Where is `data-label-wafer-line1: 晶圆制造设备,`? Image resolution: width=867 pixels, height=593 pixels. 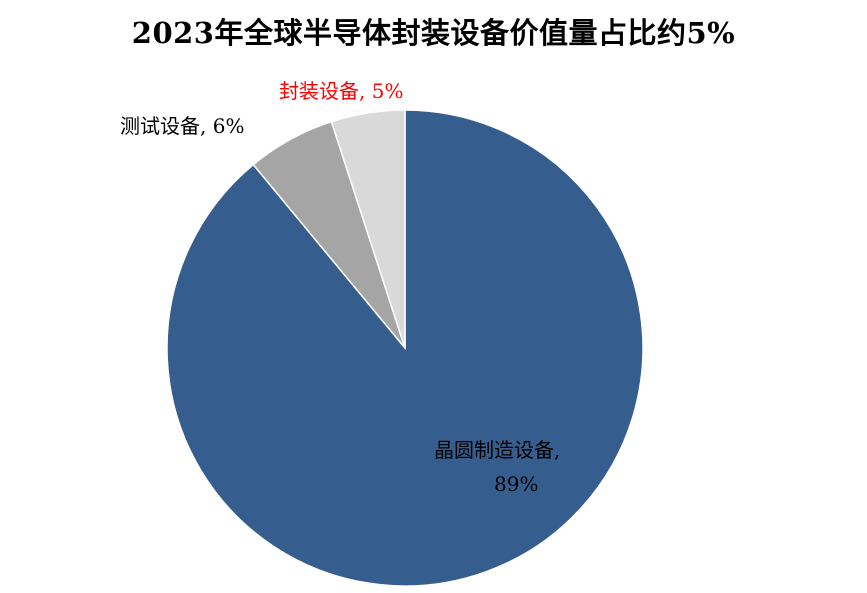 data-label-wafer-line1: 晶圆制造设备, is located at coordinates (497, 450).